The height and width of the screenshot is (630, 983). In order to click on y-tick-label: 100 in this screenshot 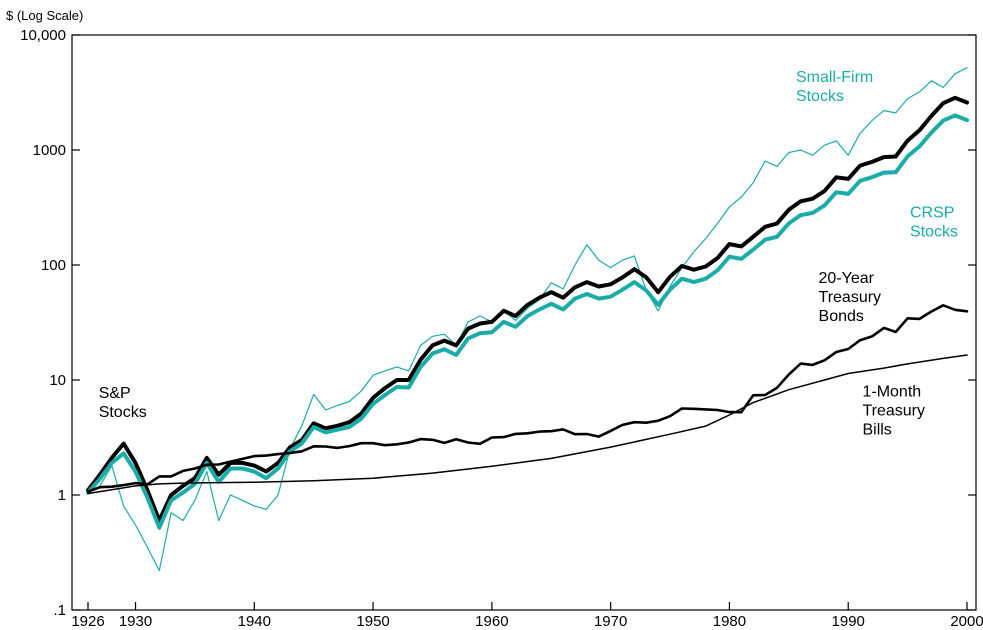, I will do `click(53, 265)`.